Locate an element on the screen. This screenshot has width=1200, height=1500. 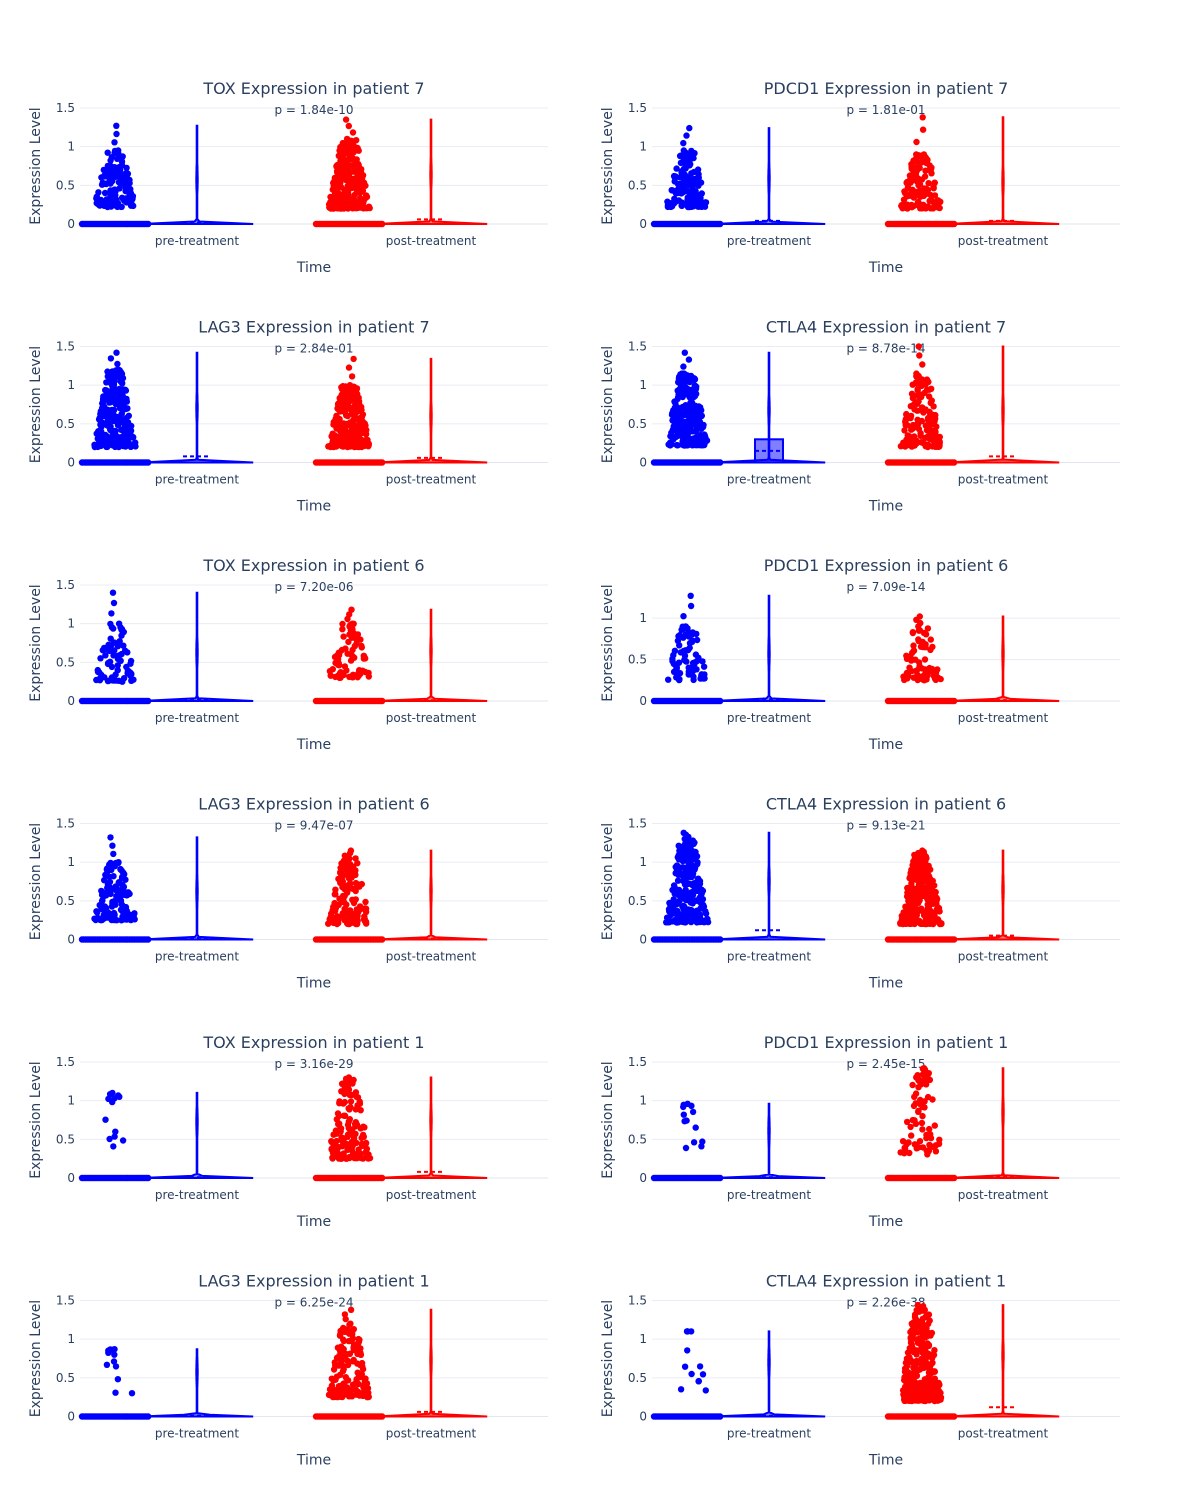
p-value-annotation: p = 7.20e-06 is located at coordinates (313, 587).